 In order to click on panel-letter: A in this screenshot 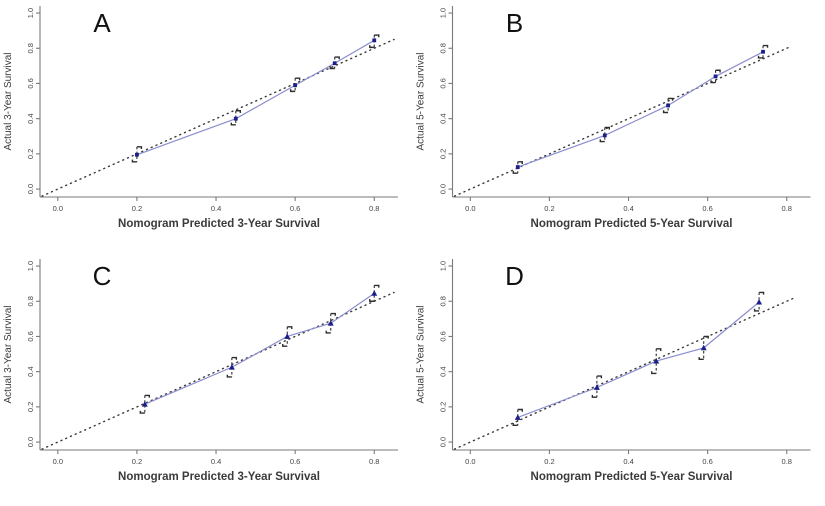, I will do `click(102, 23)`.